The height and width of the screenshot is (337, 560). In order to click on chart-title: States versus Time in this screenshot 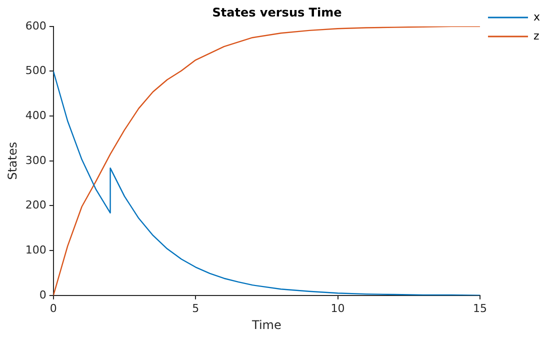, I will do `click(277, 12)`.